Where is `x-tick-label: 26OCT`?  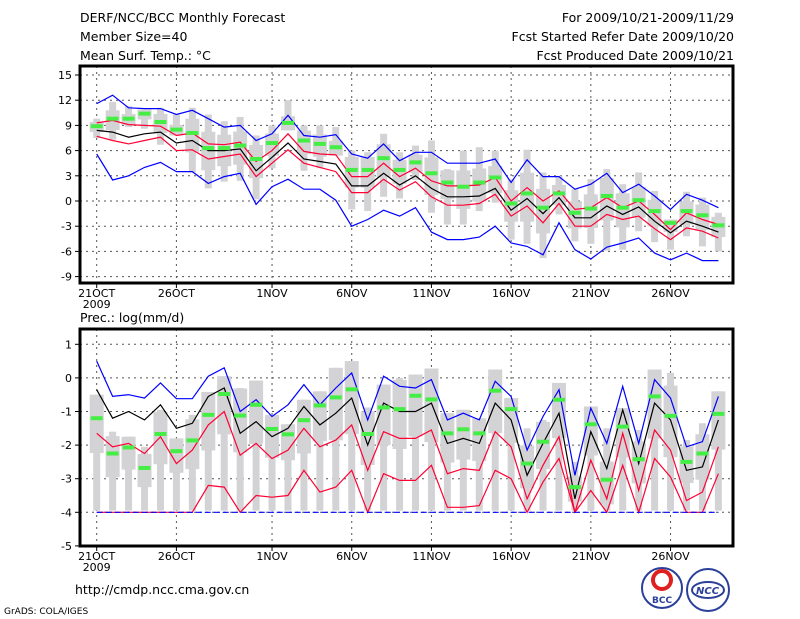
x-tick-label: 26OCT is located at coordinates (176, 556).